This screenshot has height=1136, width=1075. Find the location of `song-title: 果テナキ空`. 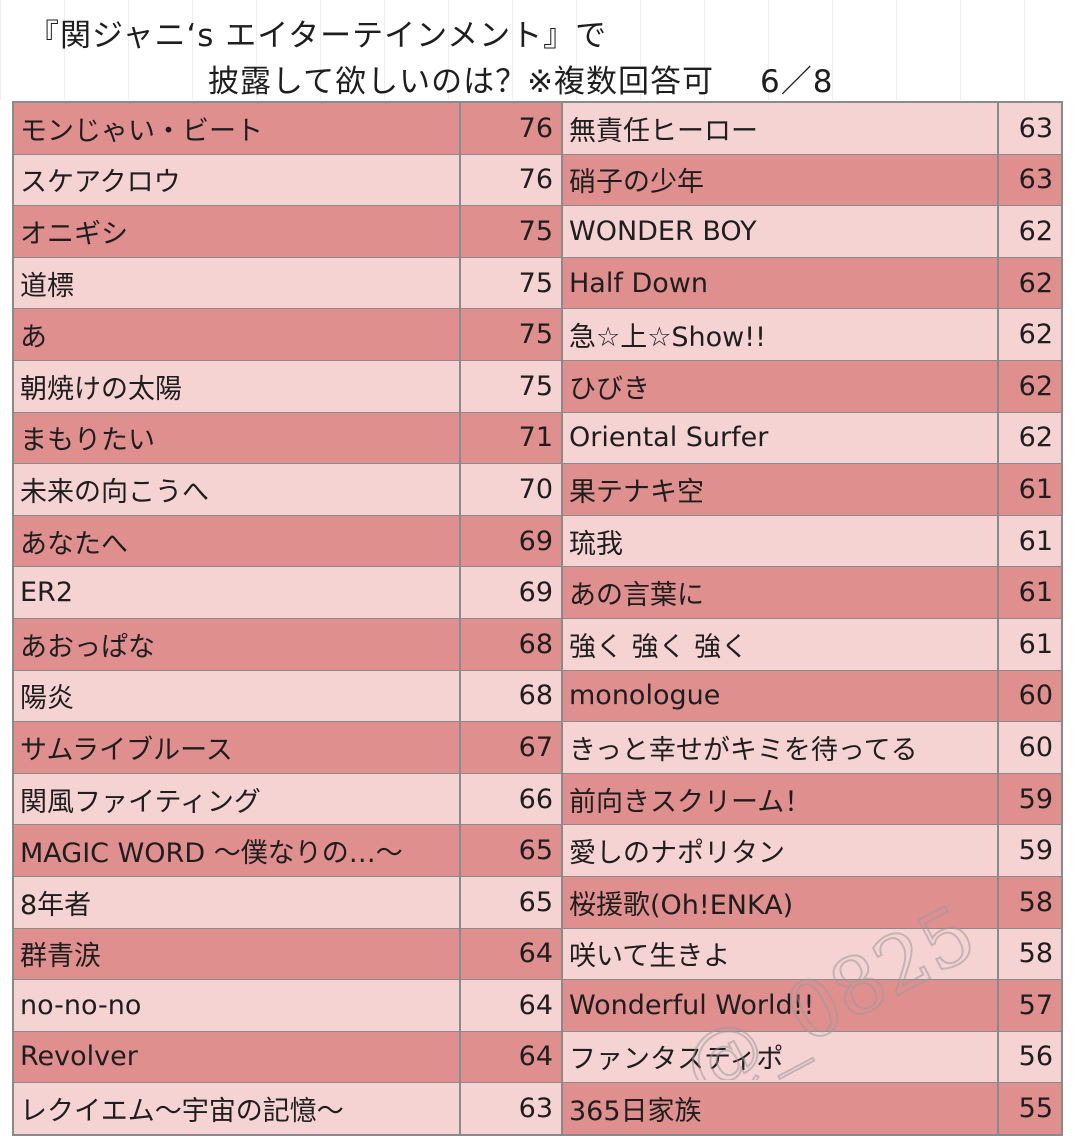

song-title: 果テナキ空 is located at coordinates (780, 489).